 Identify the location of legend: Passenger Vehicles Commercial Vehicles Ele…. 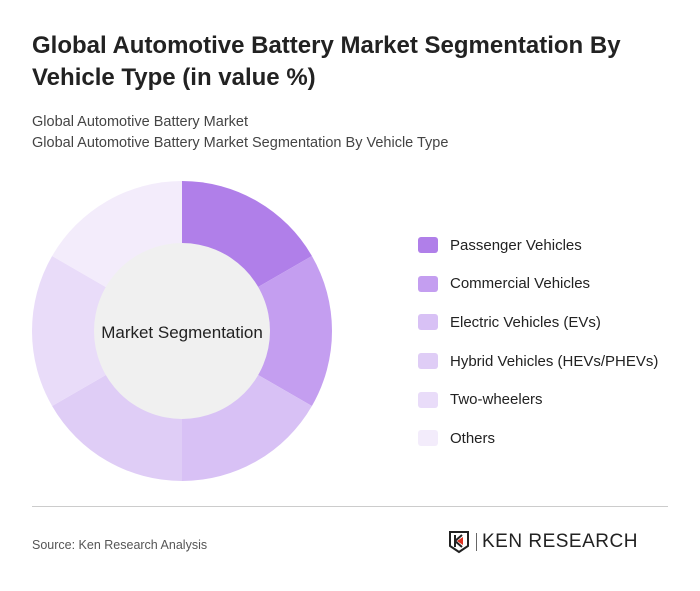
(538, 342).